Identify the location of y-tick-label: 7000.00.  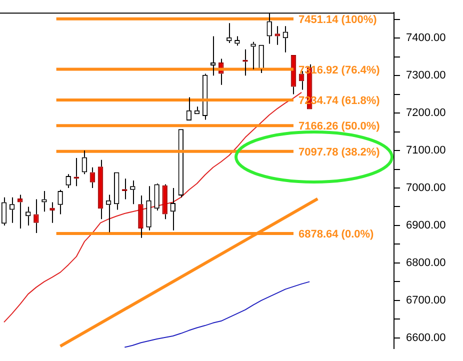
(426, 188).